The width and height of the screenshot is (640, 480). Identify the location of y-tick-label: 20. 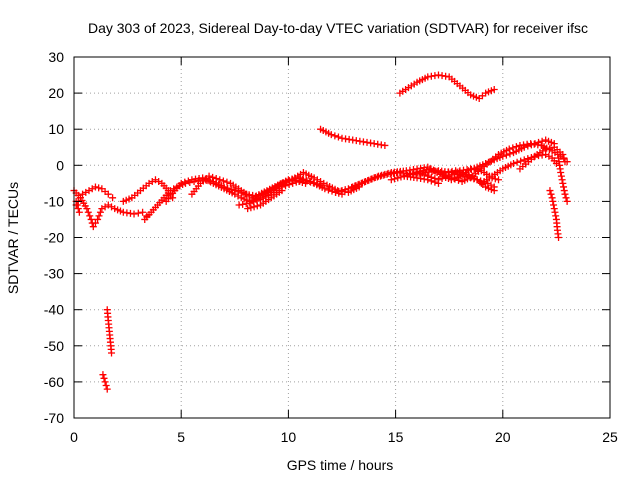
(56, 93).